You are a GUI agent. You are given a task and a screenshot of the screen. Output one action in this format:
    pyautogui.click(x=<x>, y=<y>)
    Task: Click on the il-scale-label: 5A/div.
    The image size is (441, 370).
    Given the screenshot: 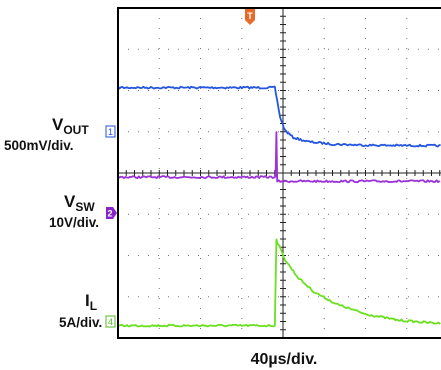 What is the action you would take?
    pyautogui.click(x=80, y=322)
    